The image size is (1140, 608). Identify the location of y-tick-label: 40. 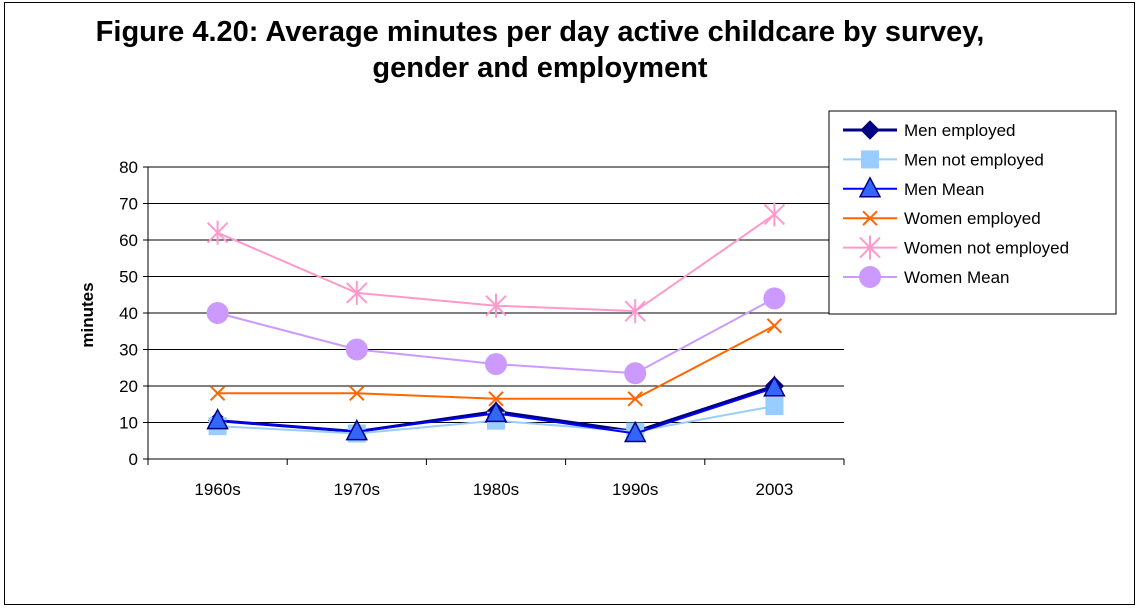
(128, 313).